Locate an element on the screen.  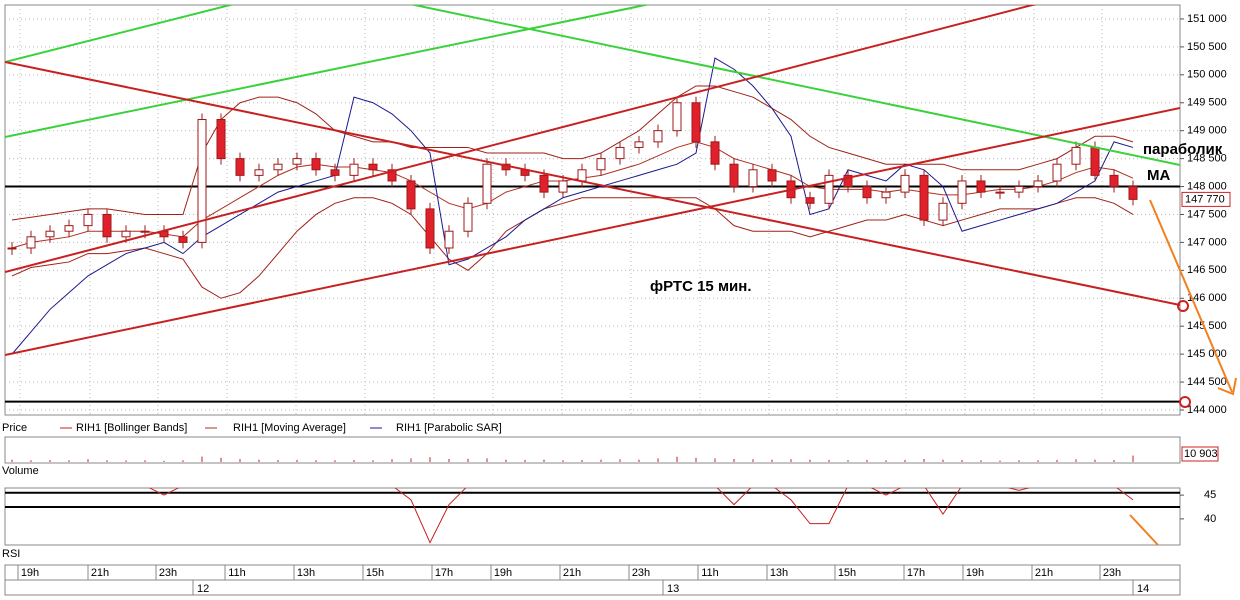
chart-title: фРТС 15 мин. is located at coordinates (701, 286).